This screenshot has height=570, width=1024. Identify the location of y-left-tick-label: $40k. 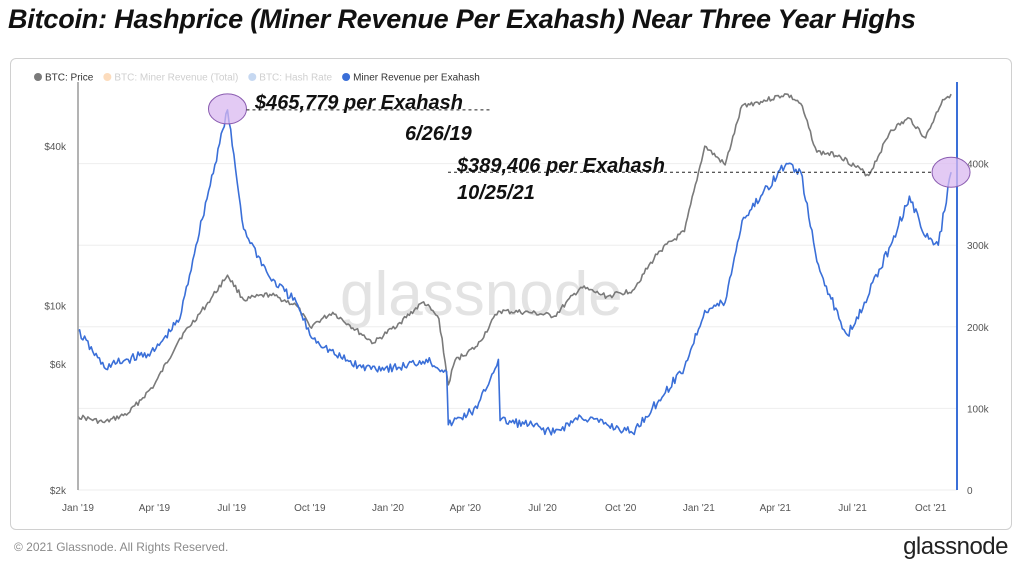
(55, 147).